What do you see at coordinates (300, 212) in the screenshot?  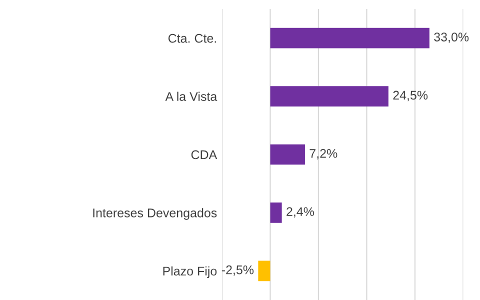 I see `data-label: 2,4%` at bounding box center [300, 212].